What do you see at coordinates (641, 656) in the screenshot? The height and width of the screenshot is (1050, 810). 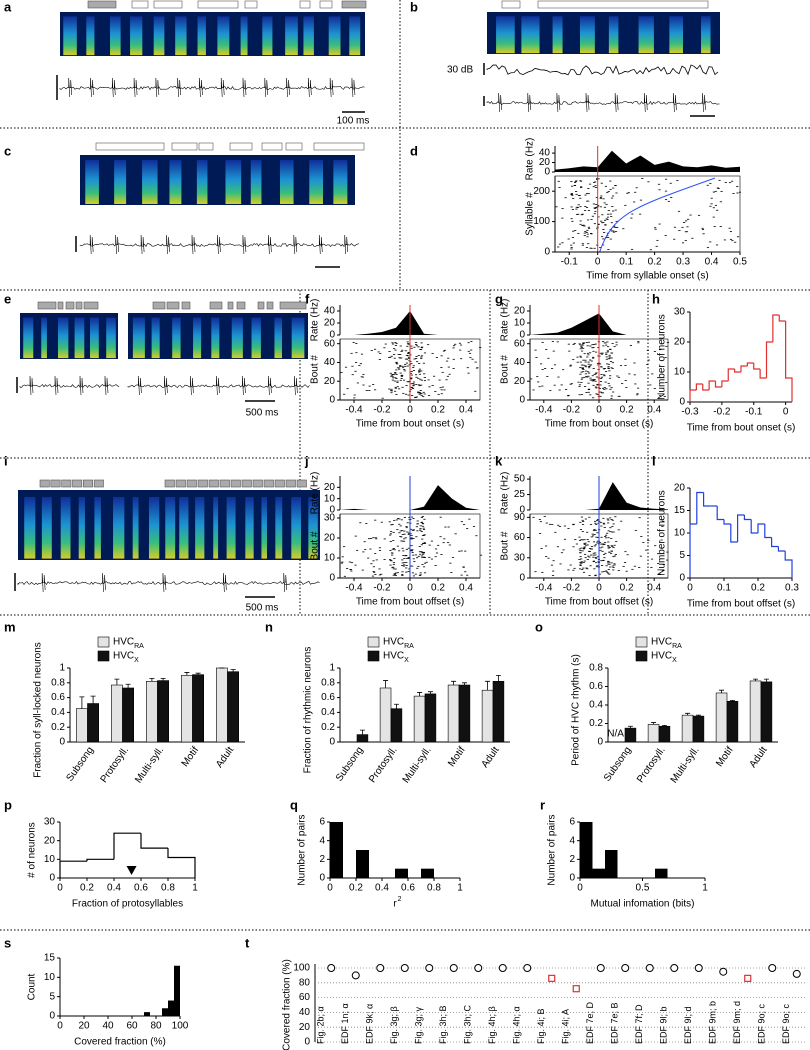 I see `legend-swatch` at bounding box center [641, 656].